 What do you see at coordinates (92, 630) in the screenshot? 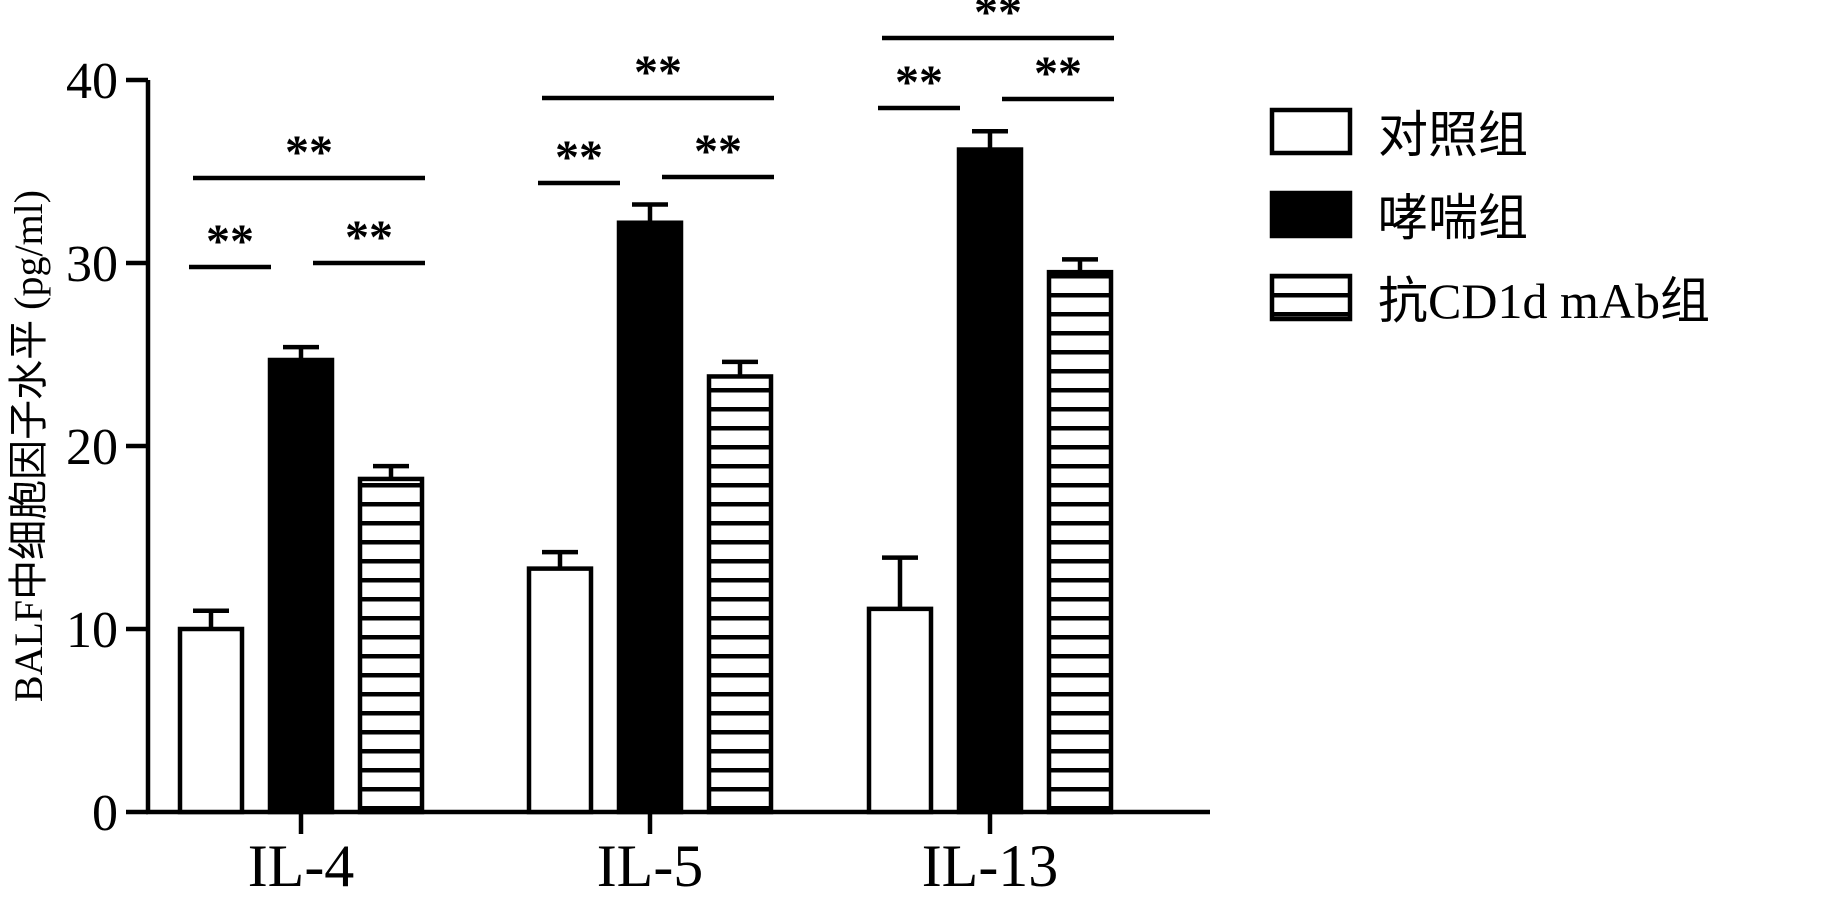
I see `y-tick-label: 10` at bounding box center [92, 630].